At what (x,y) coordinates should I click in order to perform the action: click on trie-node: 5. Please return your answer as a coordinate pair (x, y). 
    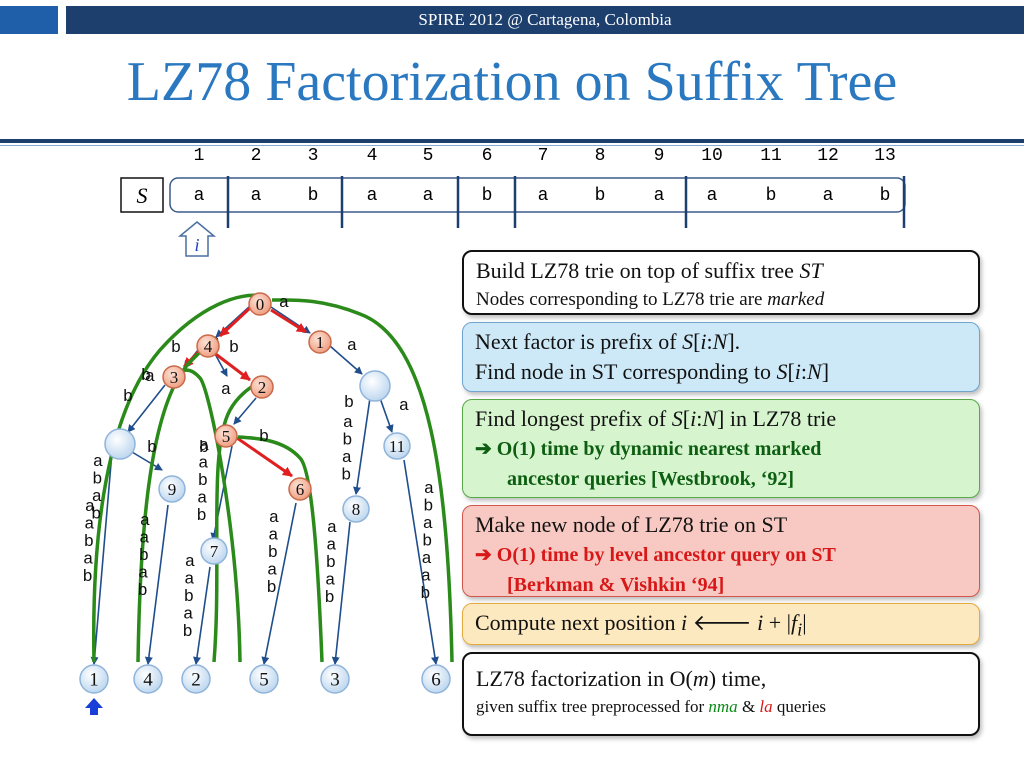
    Looking at the image, I should click on (226, 436).